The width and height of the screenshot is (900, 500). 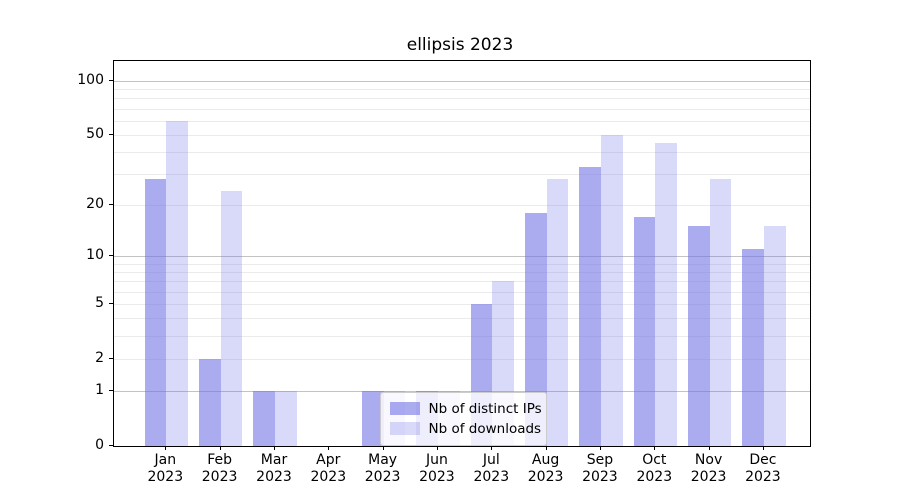 I want to click on bar-downloads-oct, so click(x=666, y=294).